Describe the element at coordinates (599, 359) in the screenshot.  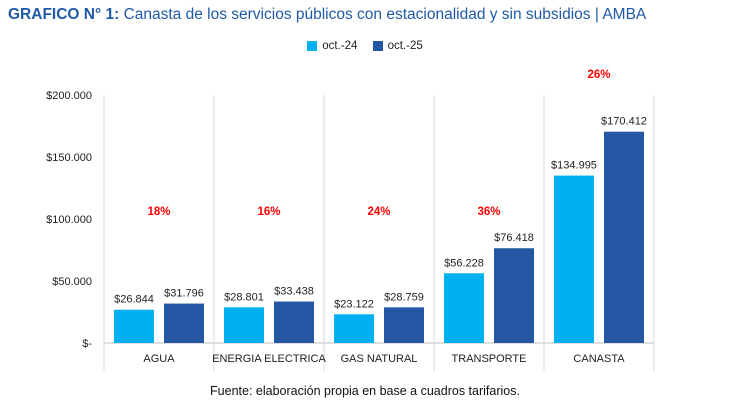
I see `x-tick-label: CANASTA` at that location.